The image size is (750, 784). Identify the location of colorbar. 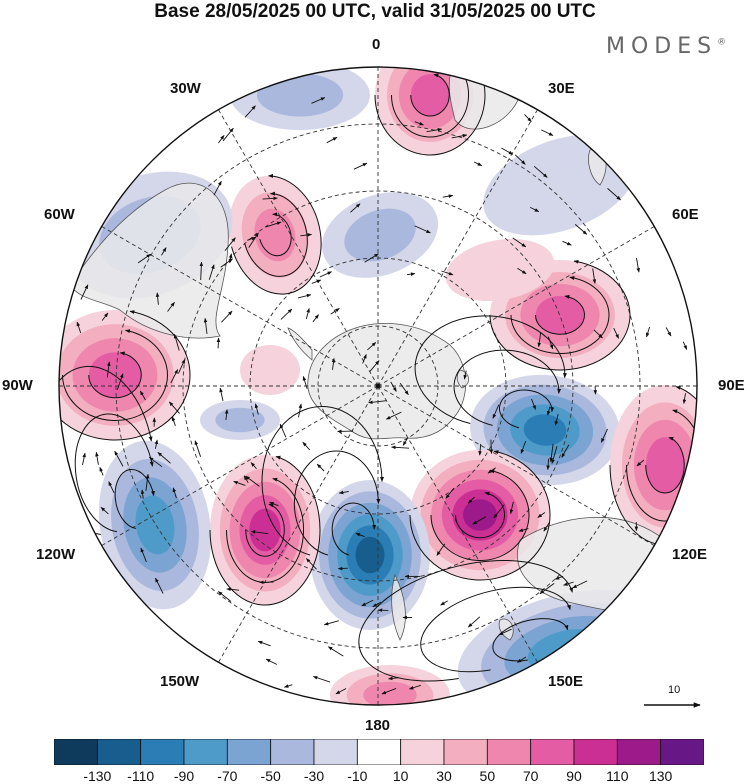
(379, 752).